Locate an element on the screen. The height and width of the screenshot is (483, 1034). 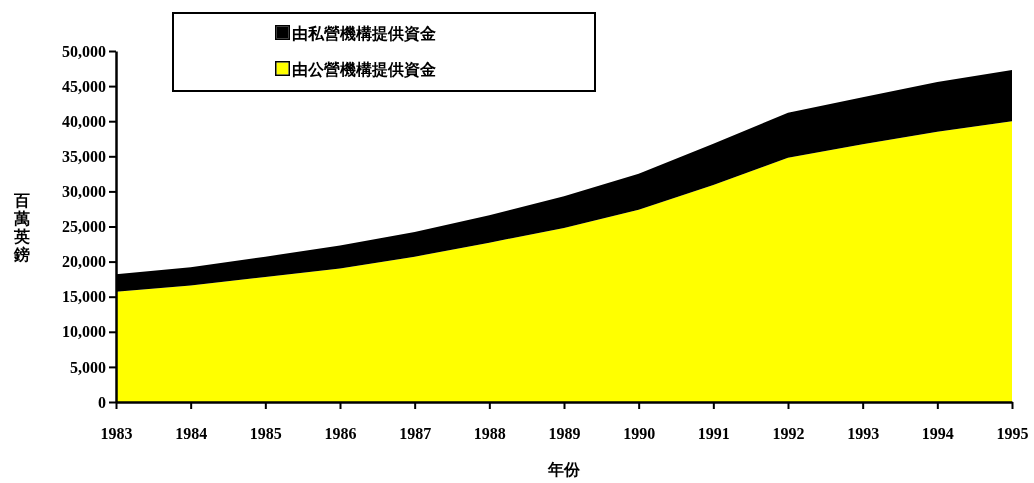
x-tick-label: 1995 is located at coordinates (1012, 434).